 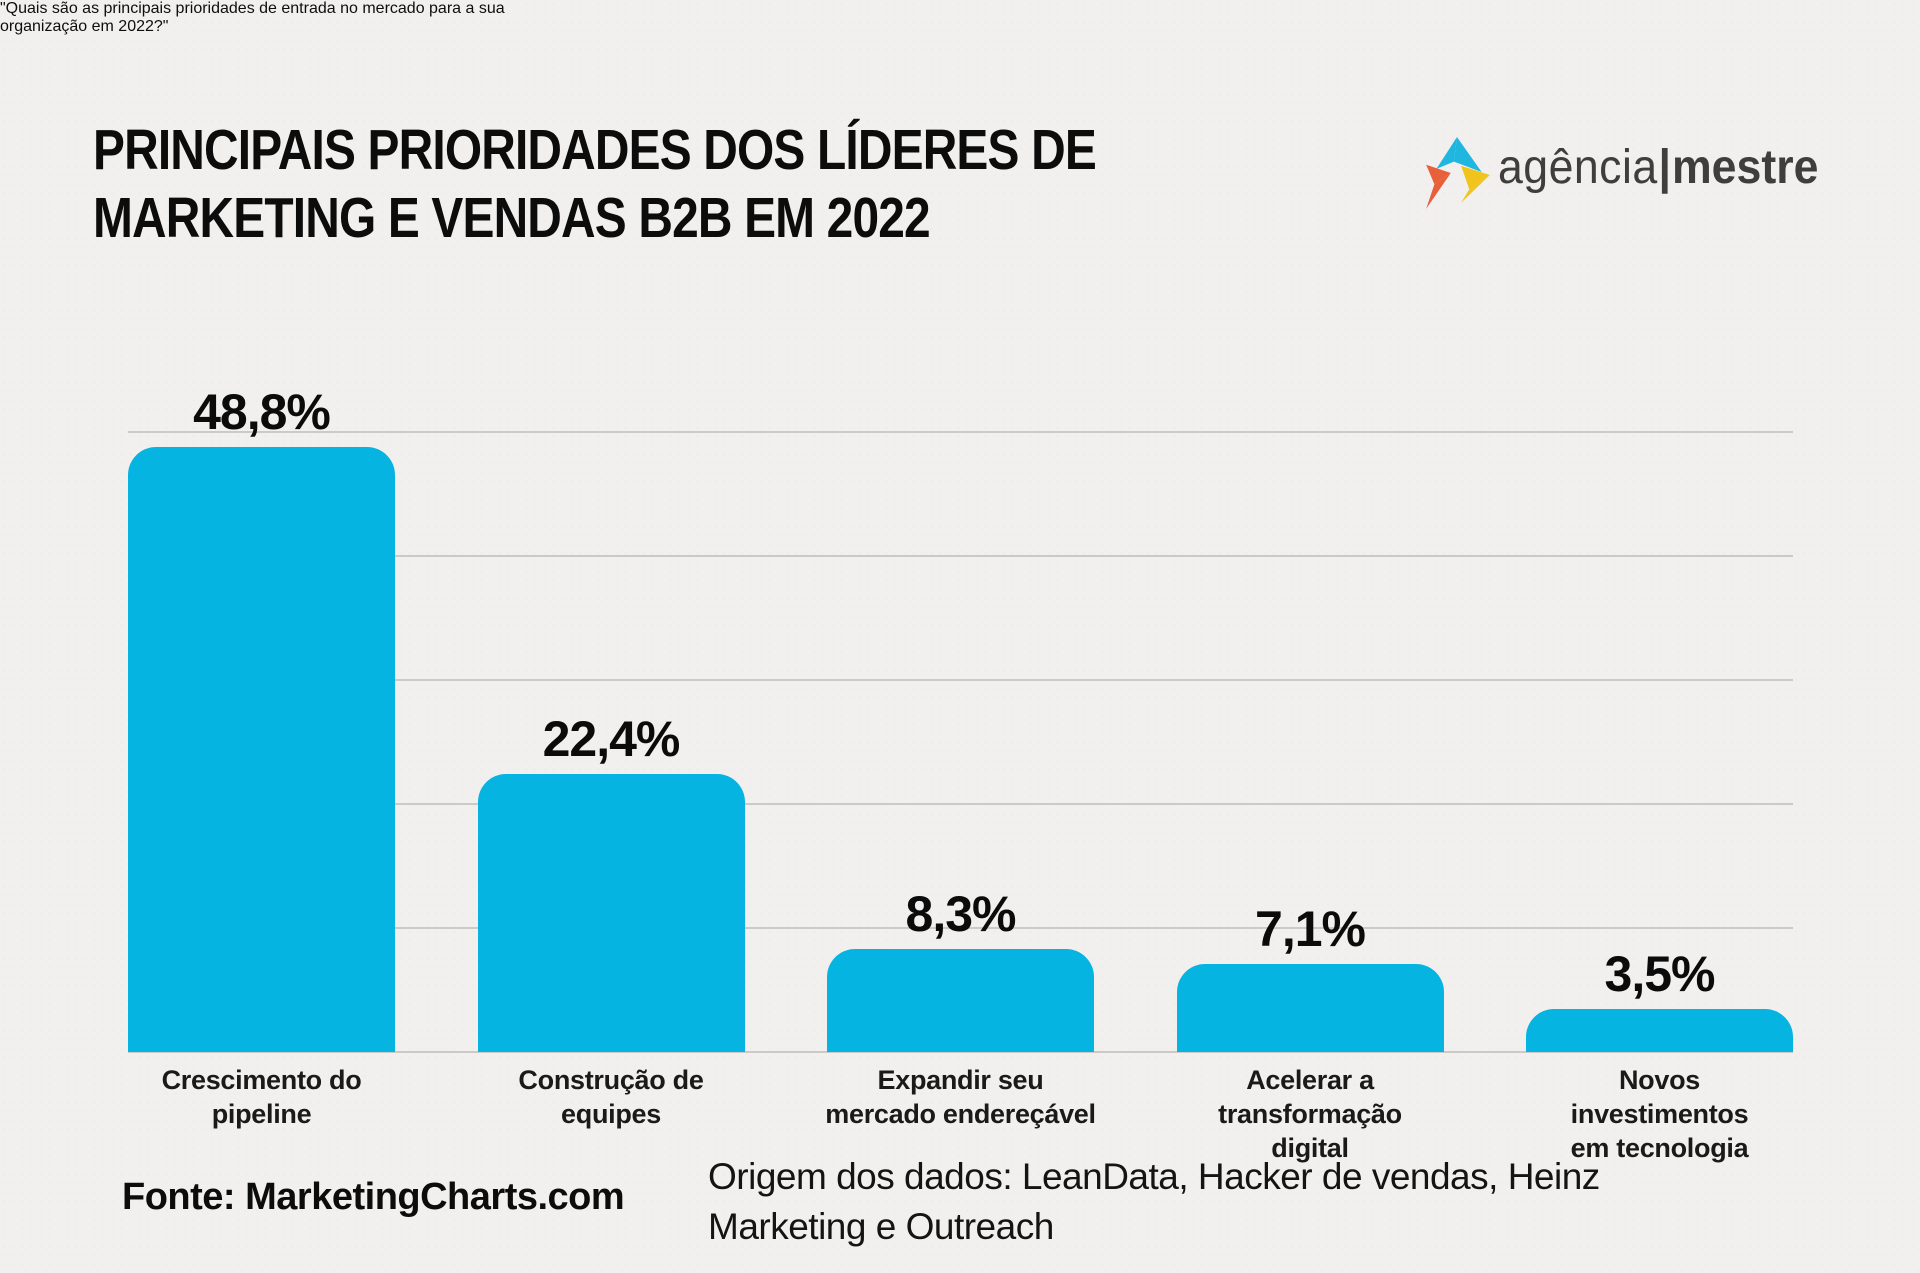 What do you see at coordinates (960, 928) in the screenshot?
I see `gridline-10pct` at bounding box center [960, 928].